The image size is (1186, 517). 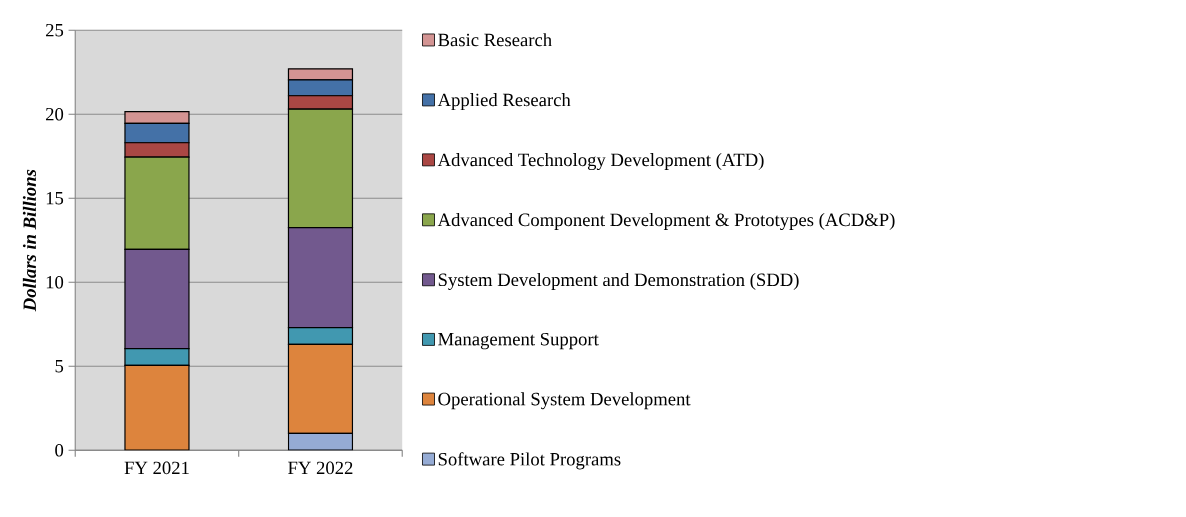 What do you see at coordinates (55, 198) in the screenshot?
I see `y-tick-label: 15` at bounding box center [55, 198].